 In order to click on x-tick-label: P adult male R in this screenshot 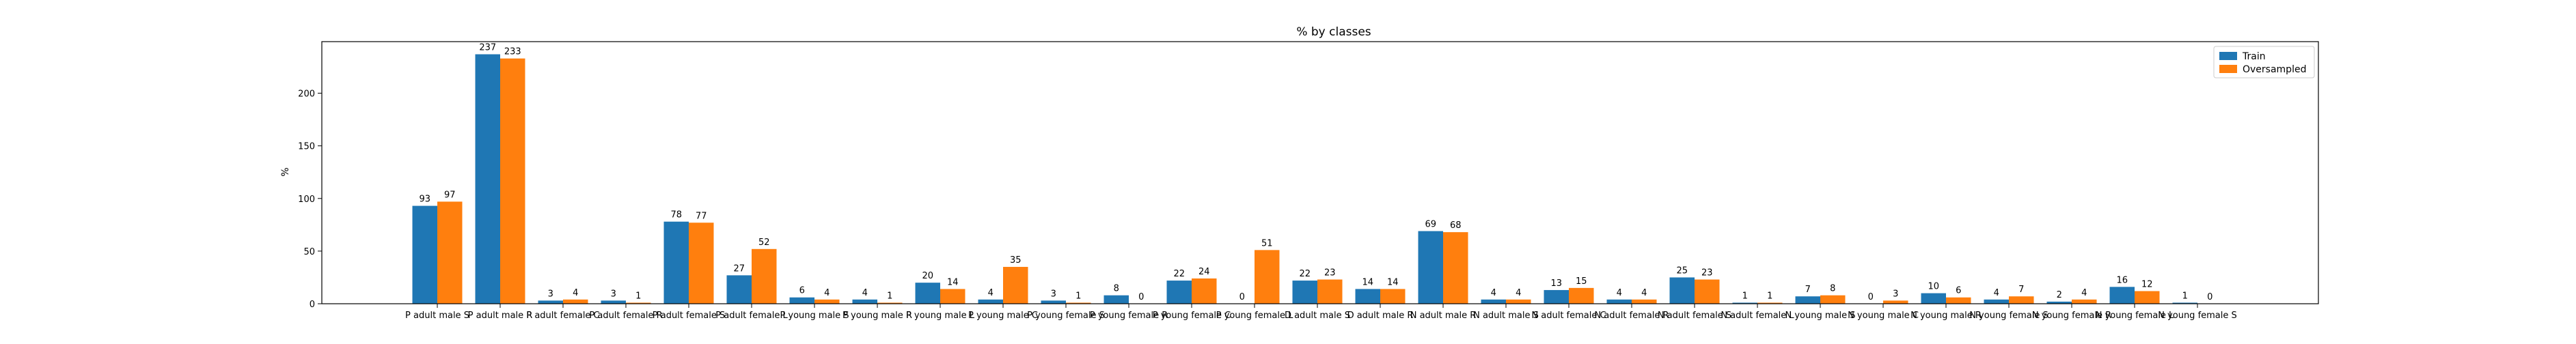, I will do `click(500, 316)`.